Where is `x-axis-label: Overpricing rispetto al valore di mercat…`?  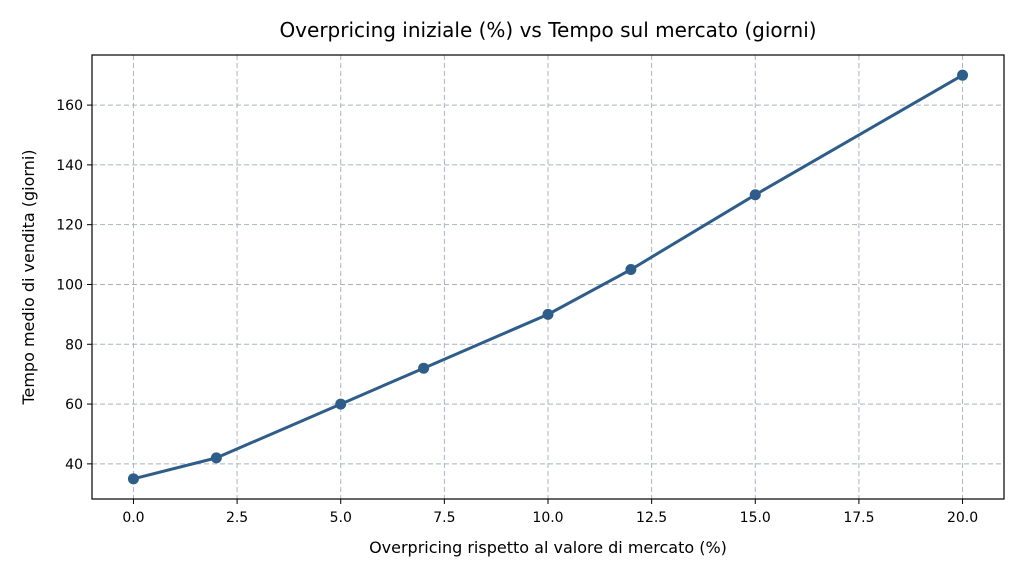
x-axis-label: Overpricing rispetto al valore di mercat… is located at coordinates (548, 547).